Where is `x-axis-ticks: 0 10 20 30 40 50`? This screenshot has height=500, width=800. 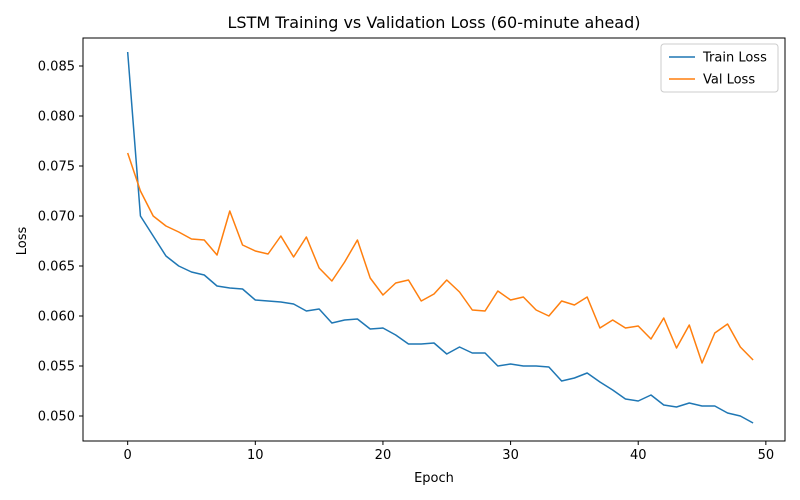
x-axis-ticks: 0 10 20 30 40 50 is located at coordinates (449, 452).